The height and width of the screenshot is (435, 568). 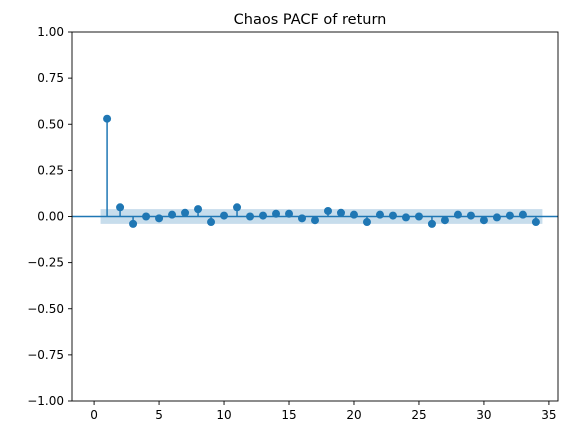 What do you see at coordinates (94, 415) in the screenshot?
I see `x-tick-label: 0` at bounding box center [94, 415].